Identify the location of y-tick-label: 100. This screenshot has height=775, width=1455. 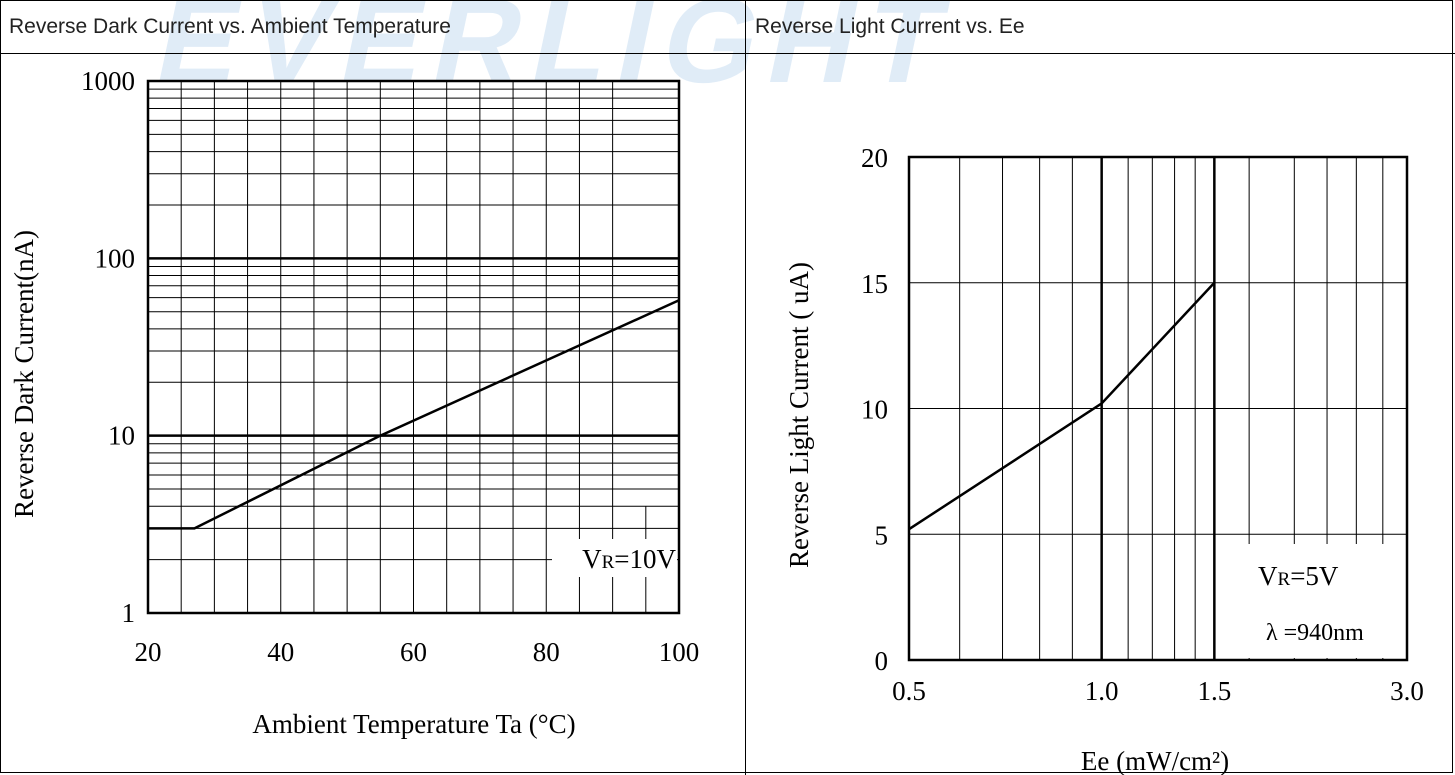
(115, 258).